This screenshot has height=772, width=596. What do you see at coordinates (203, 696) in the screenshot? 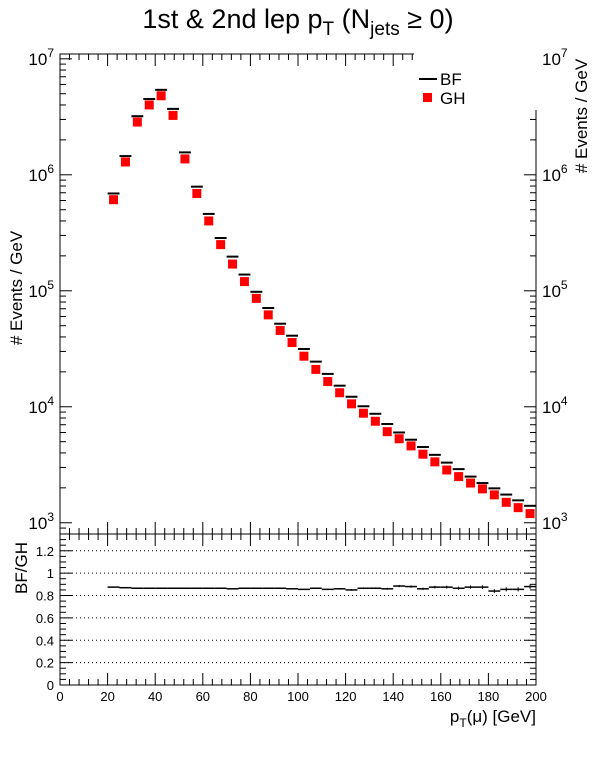
I see `x-tick-label: 60` at bounding box center [203, 696].